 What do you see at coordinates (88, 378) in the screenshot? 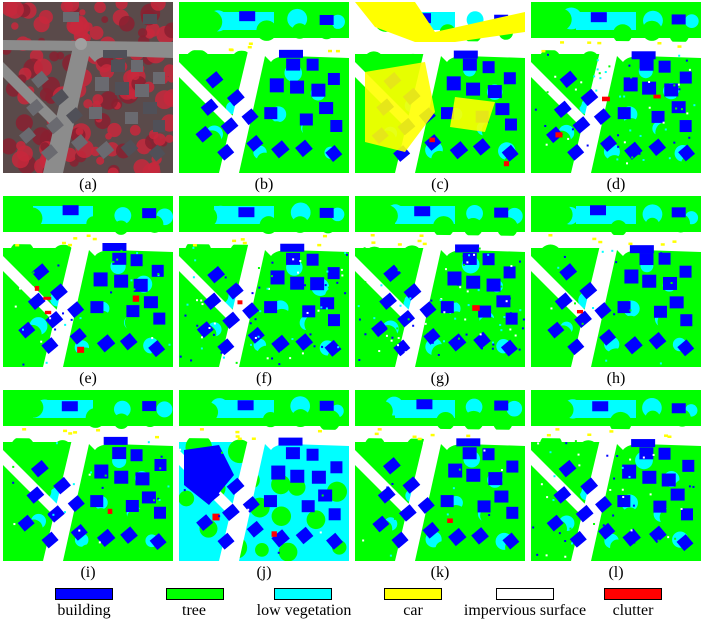
I see `caption-e: (e)` at bounding box center [88, 378].